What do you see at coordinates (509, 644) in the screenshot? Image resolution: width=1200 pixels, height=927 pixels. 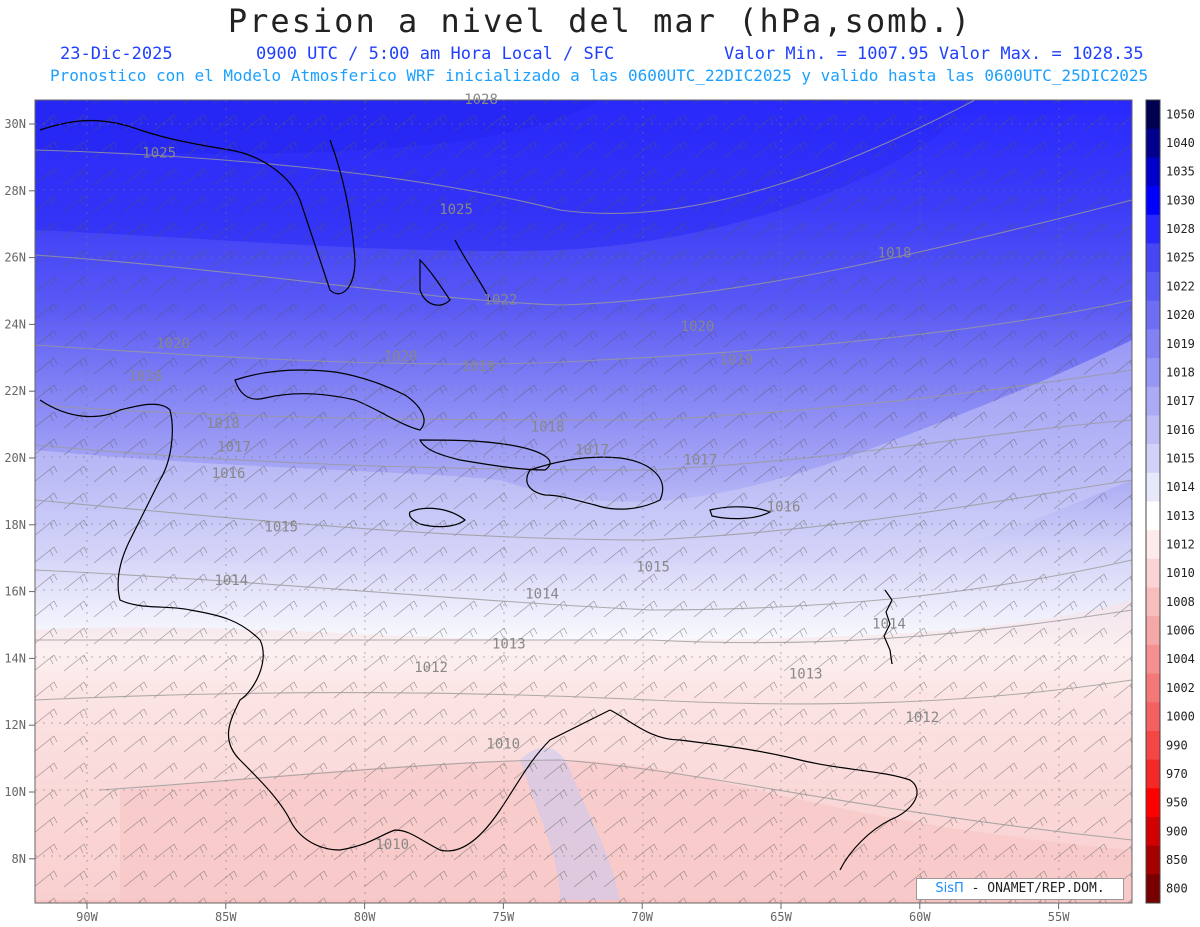 I see `isobar-label: 1013` at bounding box center [509, 644].